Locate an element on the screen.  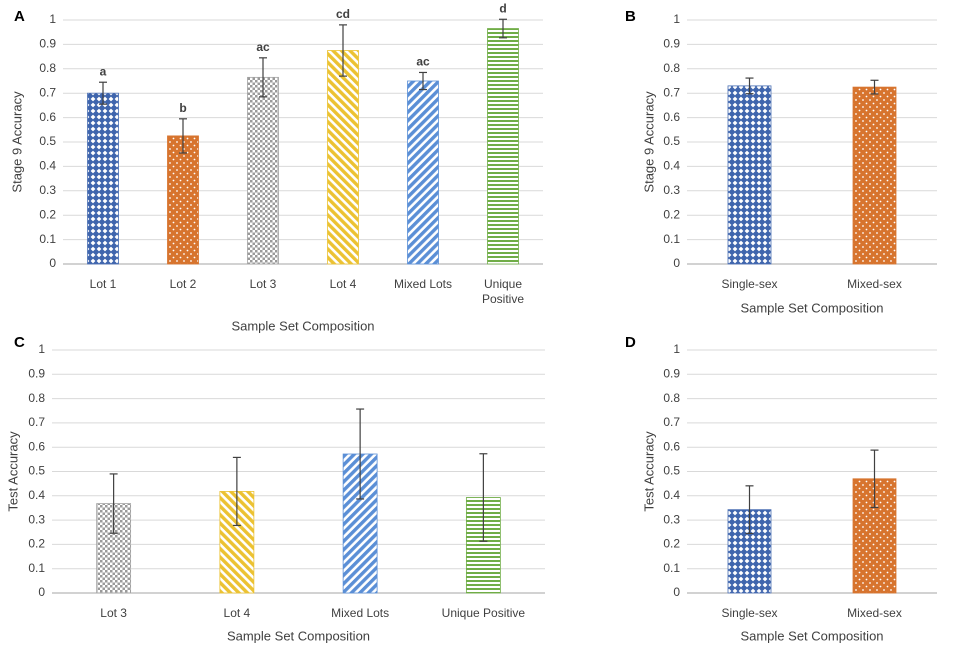
significance-label: b is located at coordinates (182, 108).